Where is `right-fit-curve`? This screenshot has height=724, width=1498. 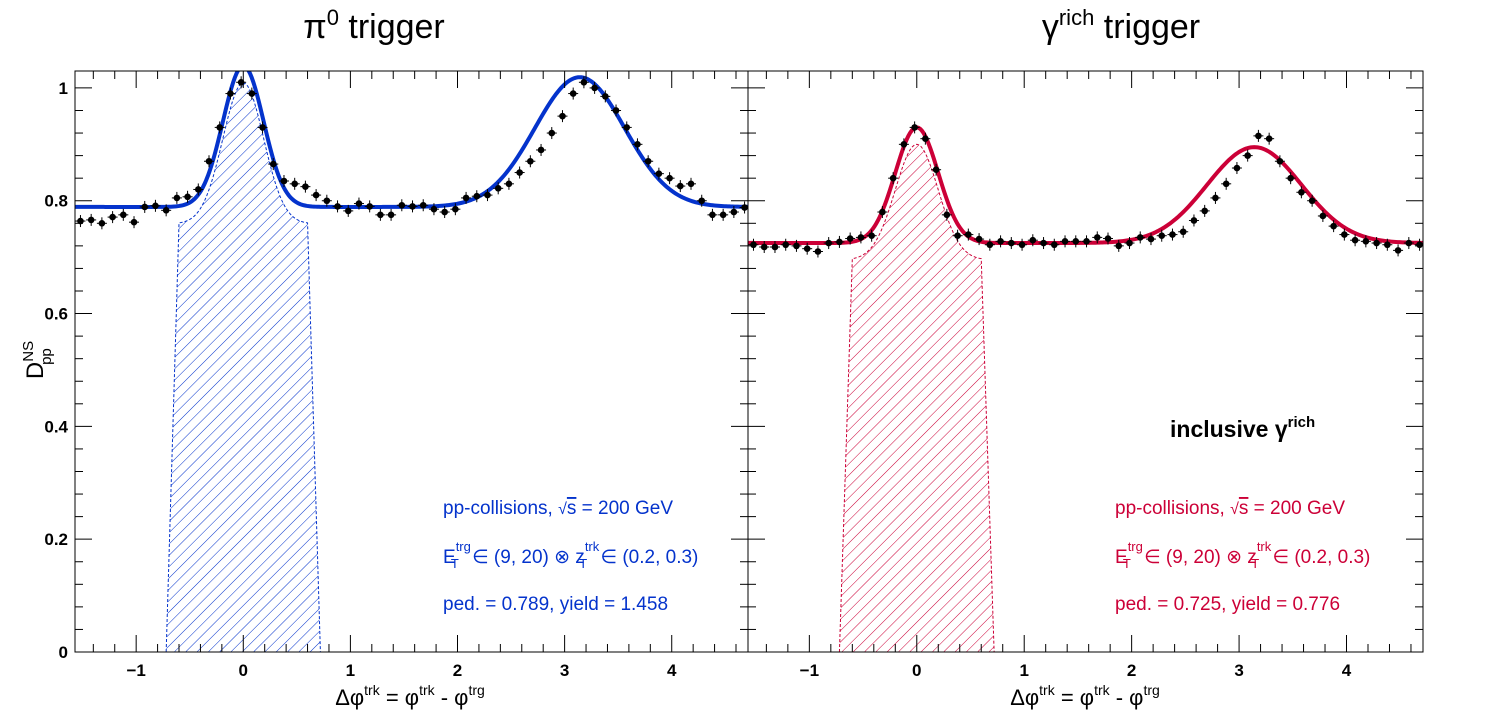 right-fit-curve is located at coordinates (1085, 185).